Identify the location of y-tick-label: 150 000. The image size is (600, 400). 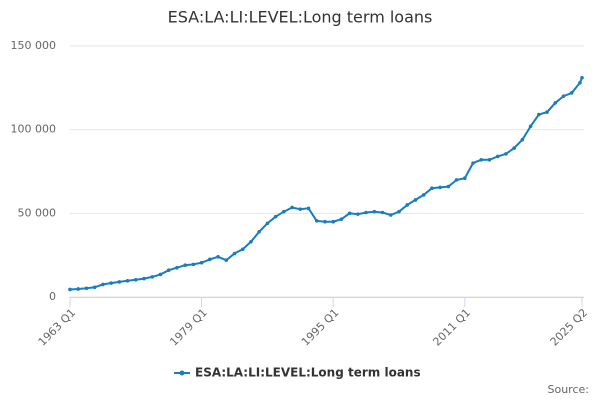
(34, 45).